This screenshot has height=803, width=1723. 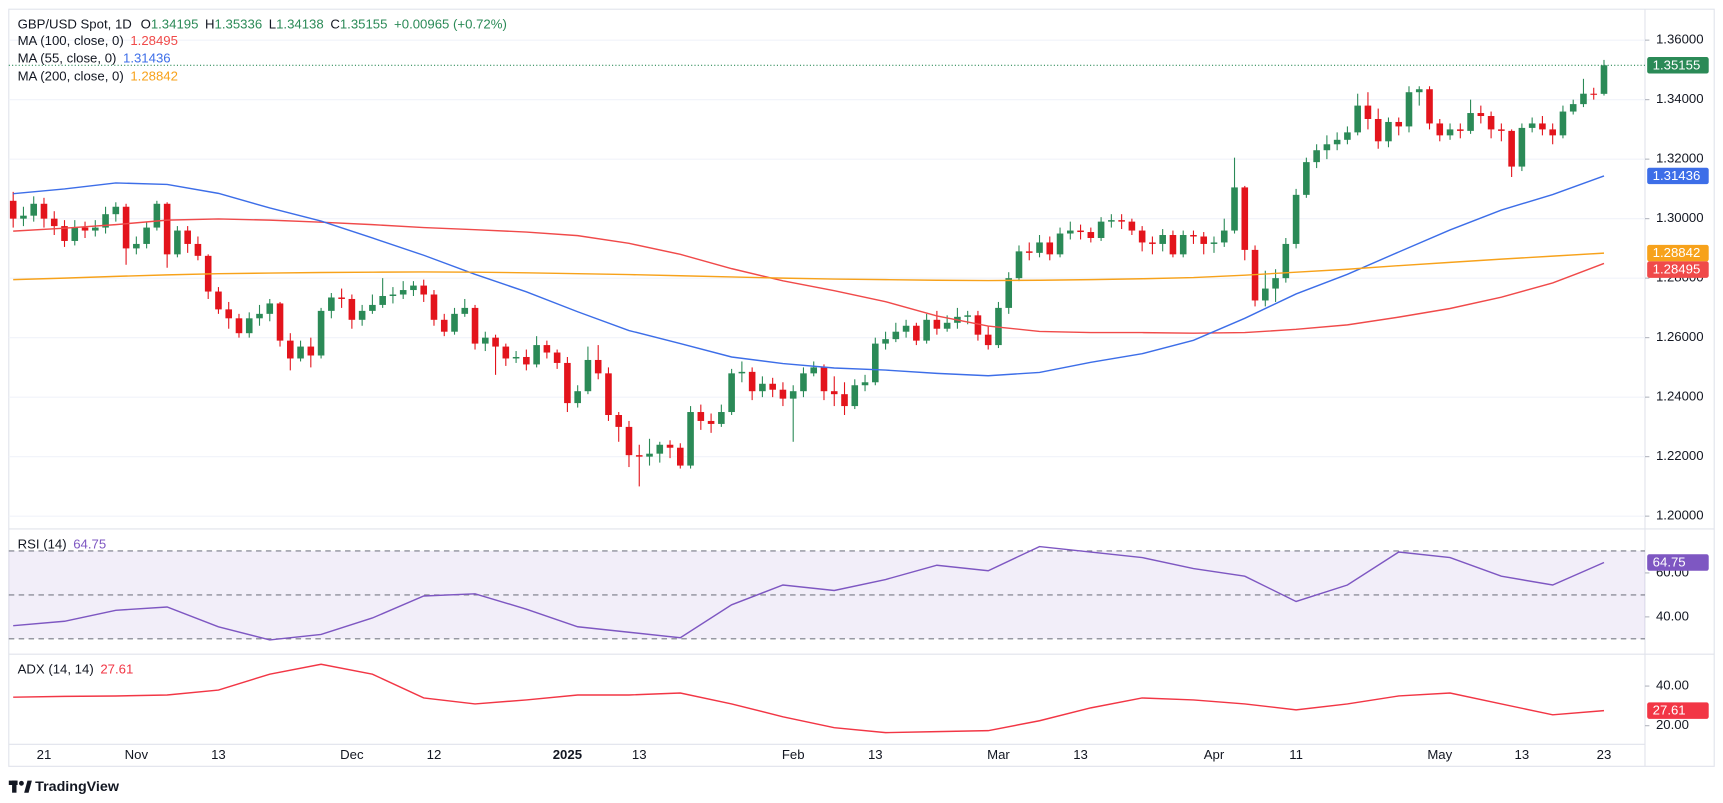 What do you see at coordinates (364, 24) in the screenshot?
I see `ohlc-value: 1.35155` at bounding box center [364, 24].